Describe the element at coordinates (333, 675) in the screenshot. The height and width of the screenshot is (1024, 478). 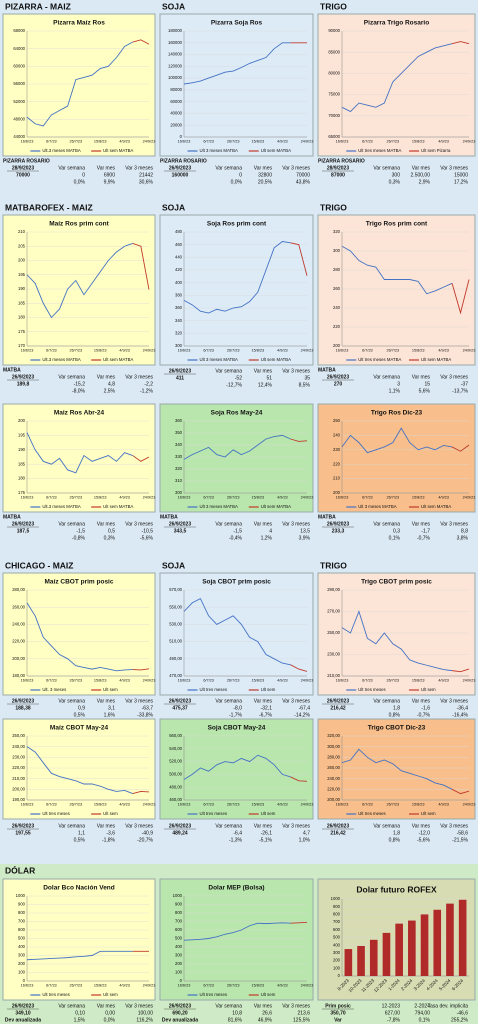
I see `y-tick-label: 210,00` at that location.